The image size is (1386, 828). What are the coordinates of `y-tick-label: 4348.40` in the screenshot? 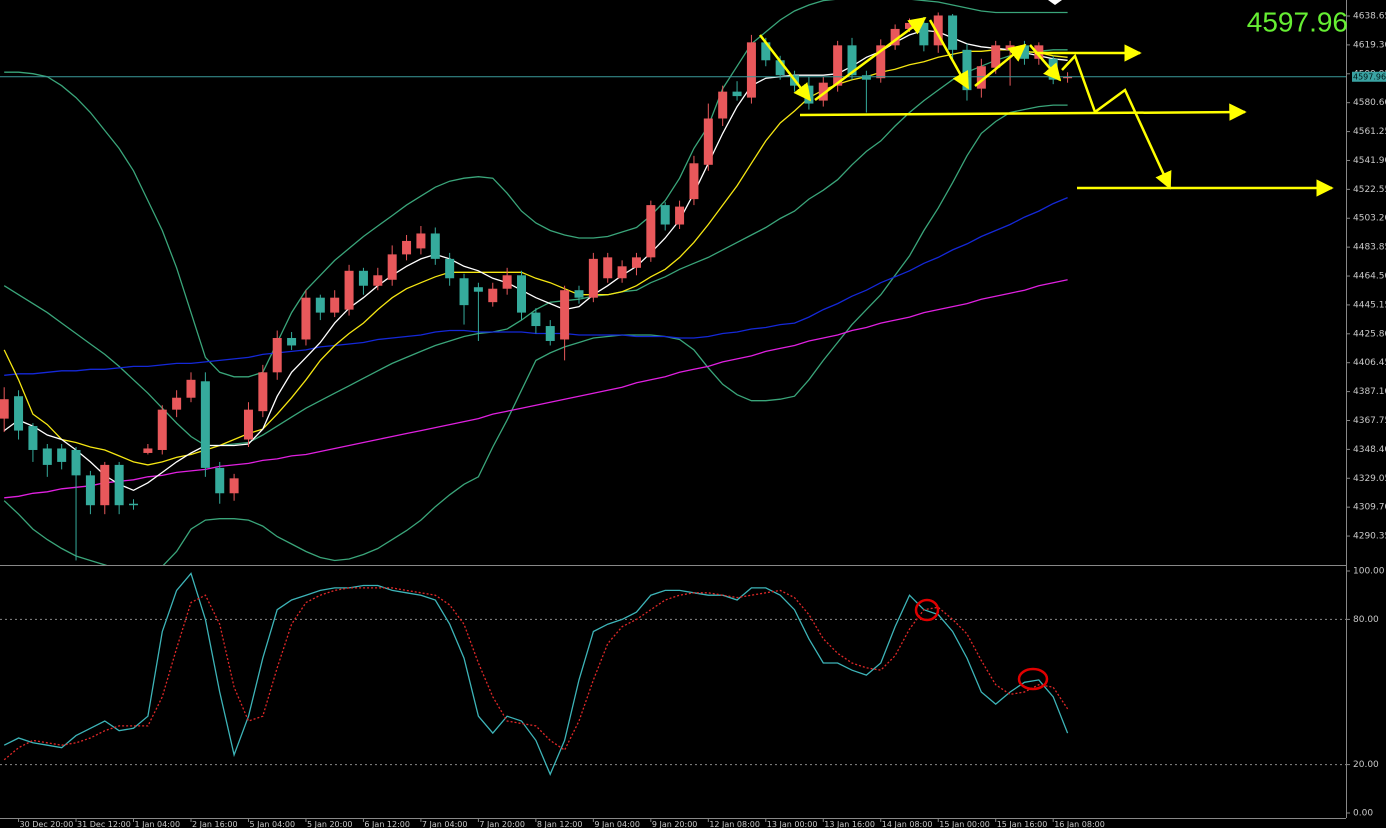 It's located at (1369, 450).